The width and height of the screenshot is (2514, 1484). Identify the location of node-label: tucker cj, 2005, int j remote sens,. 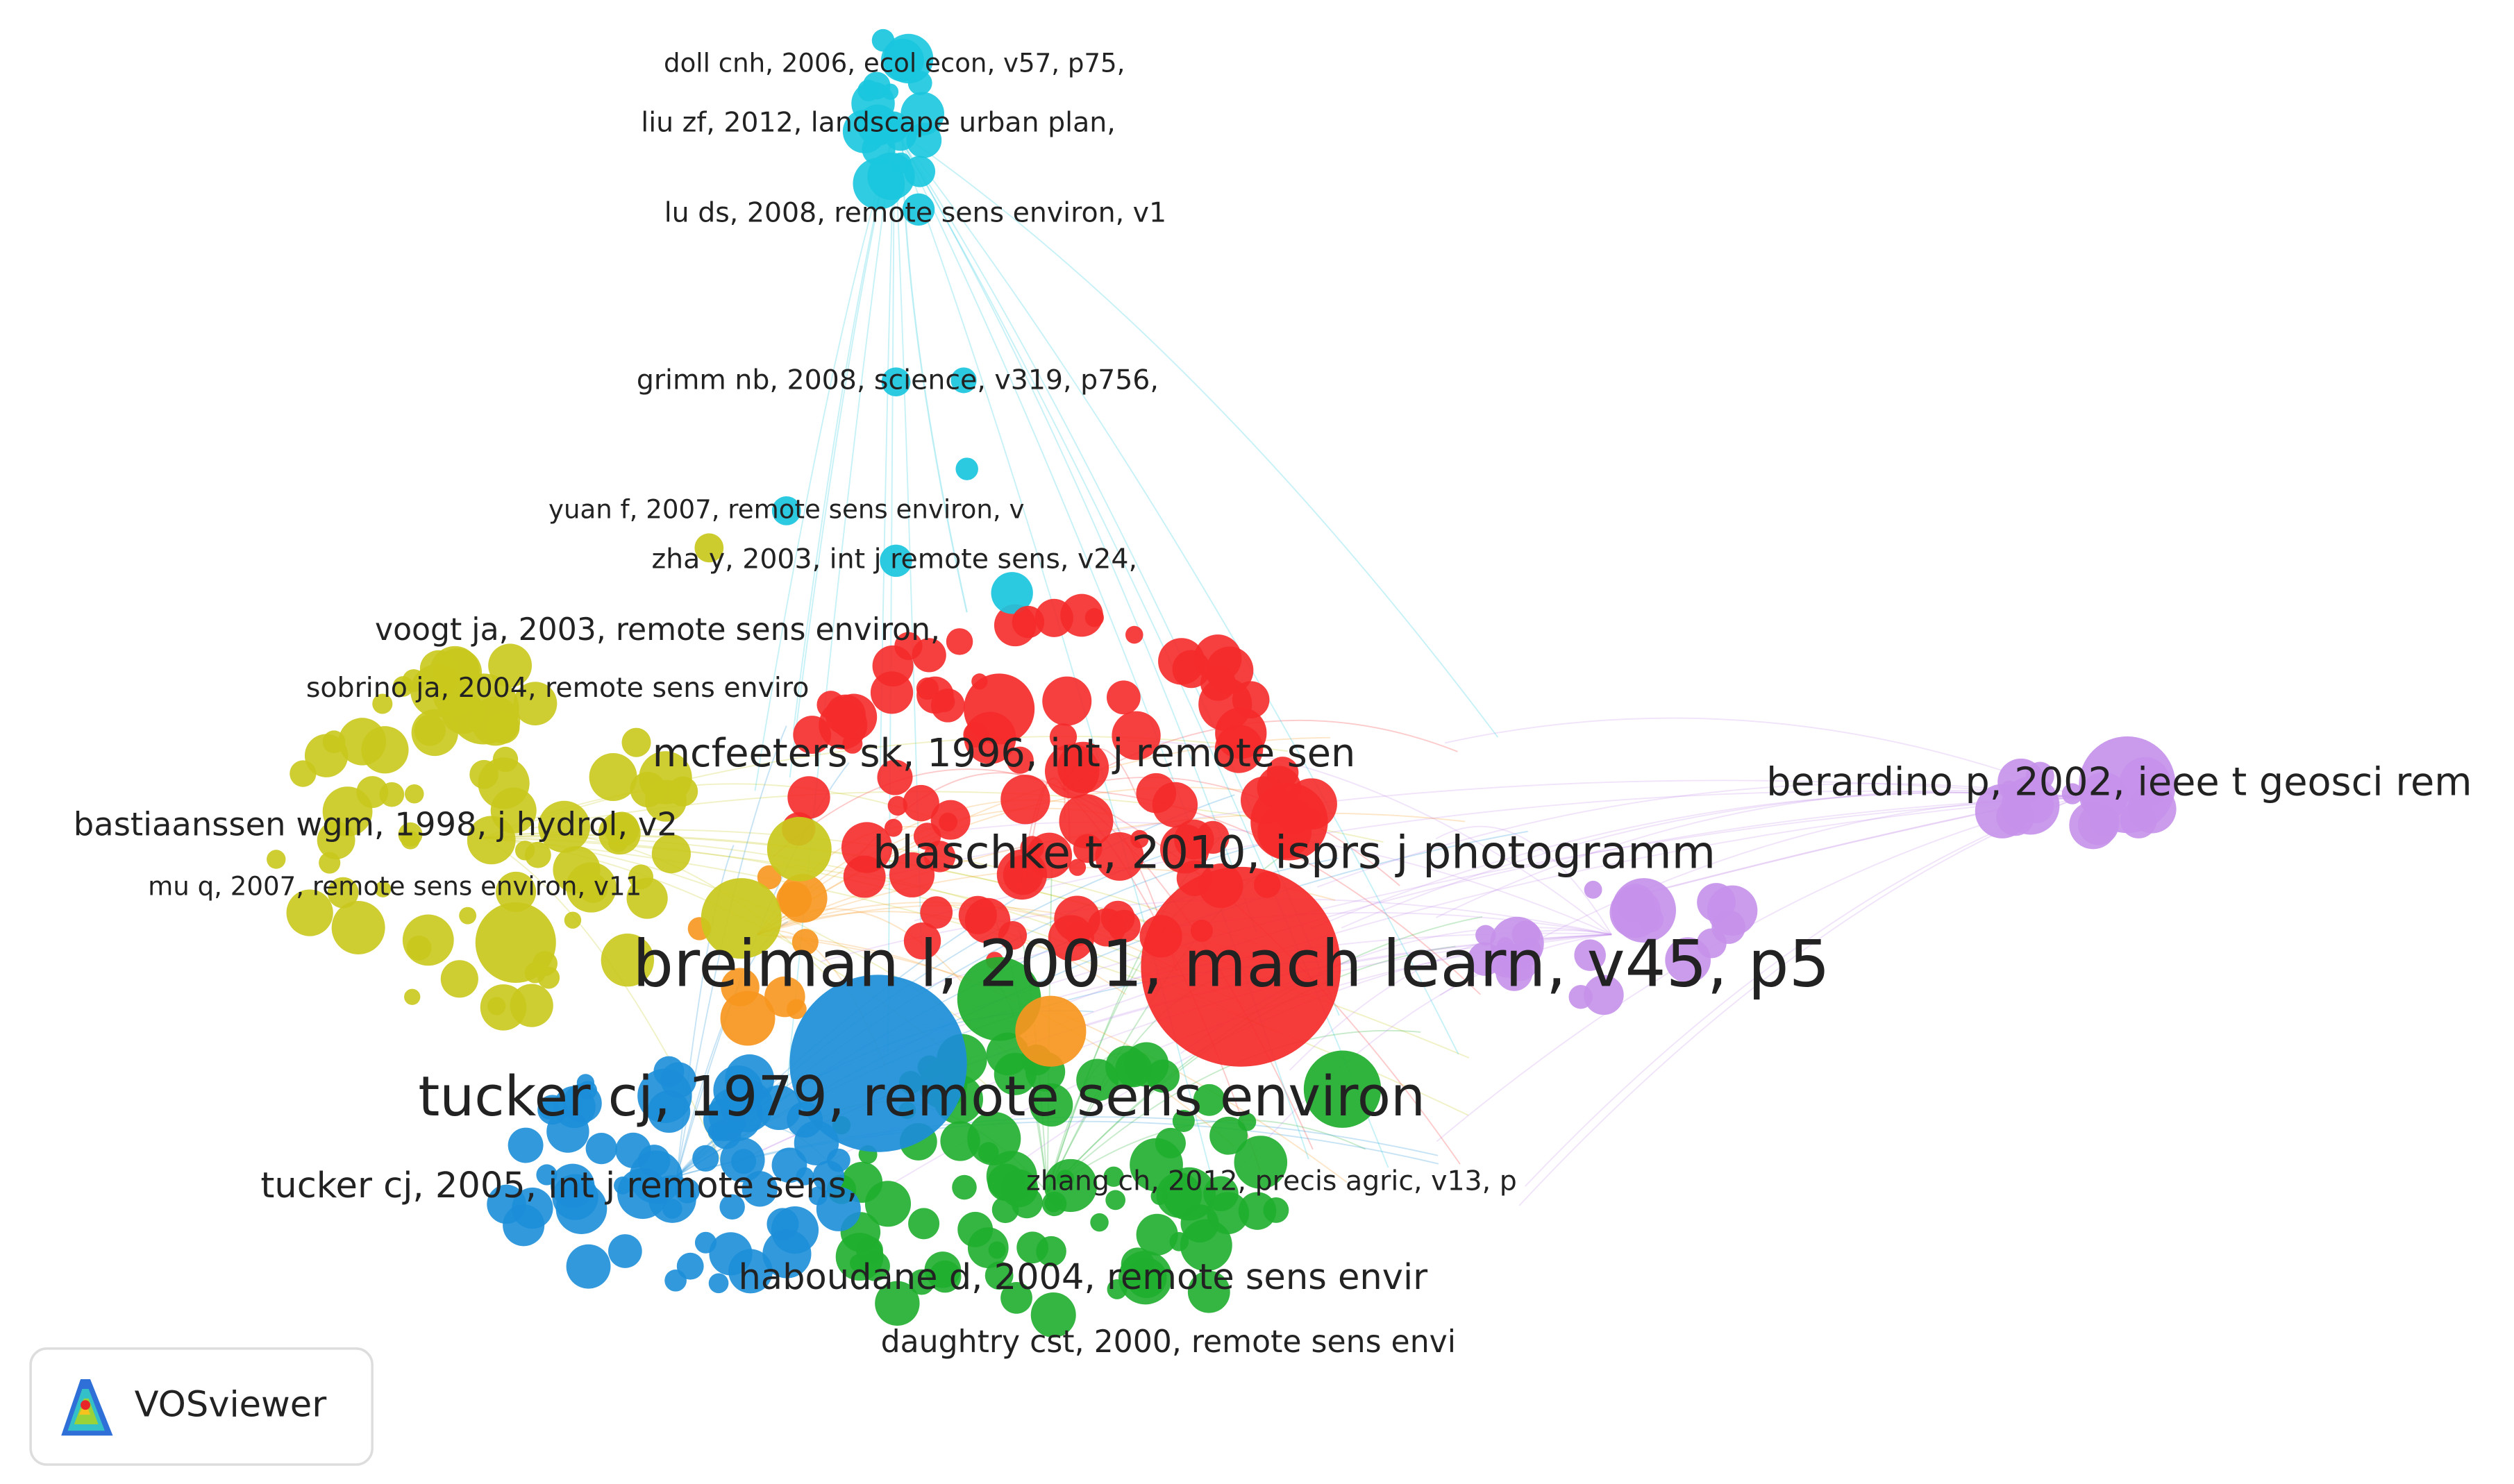
(559, 1185).